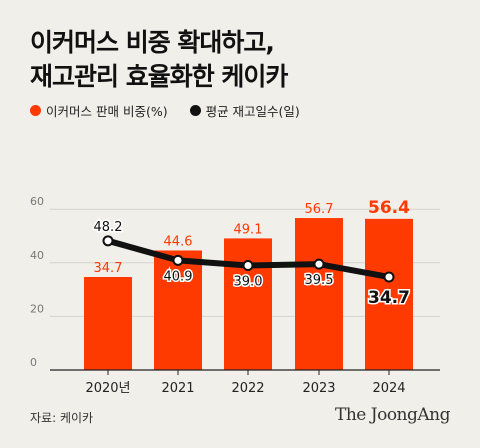 Image resolution: width=480 pixels, height=448 pixels. What do you see at coordinates (107, 111) in the screenshot?
I see `legend-bar-label: 이커머스 판매 비중(%)` at bounding box center [107, 111].